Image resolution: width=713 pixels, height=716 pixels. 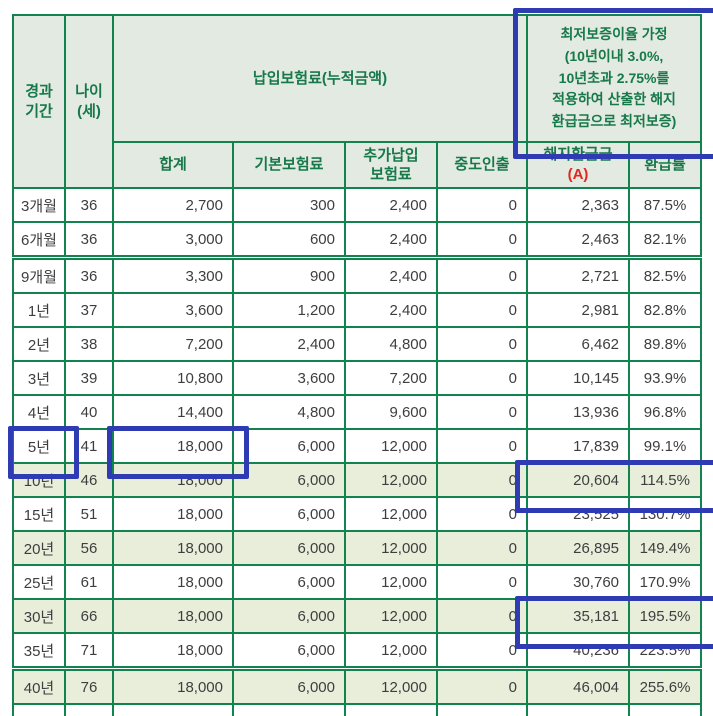 What do you see at coordinates (391, 378) in the screenshot?
I see `cell-additional-premium: 7,200` at bounding box center [391, 378].